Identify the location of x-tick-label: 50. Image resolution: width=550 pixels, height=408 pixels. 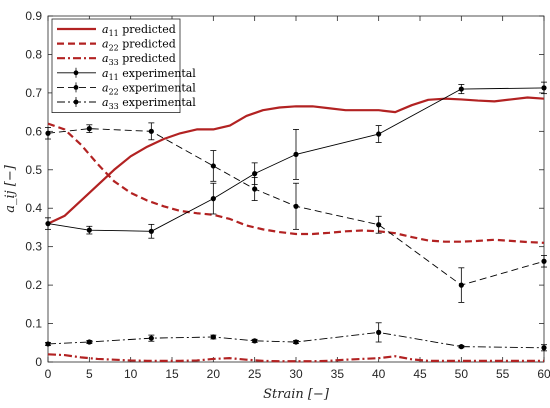
(462, 374).